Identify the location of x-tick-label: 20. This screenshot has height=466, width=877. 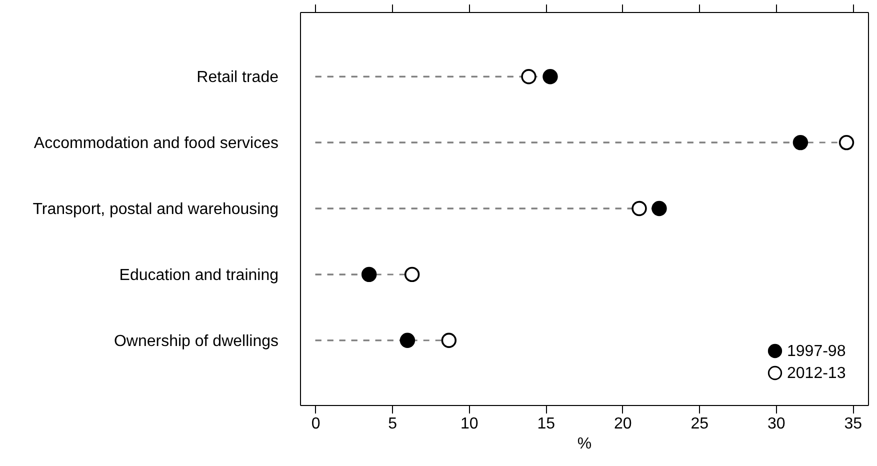
(623, 424).